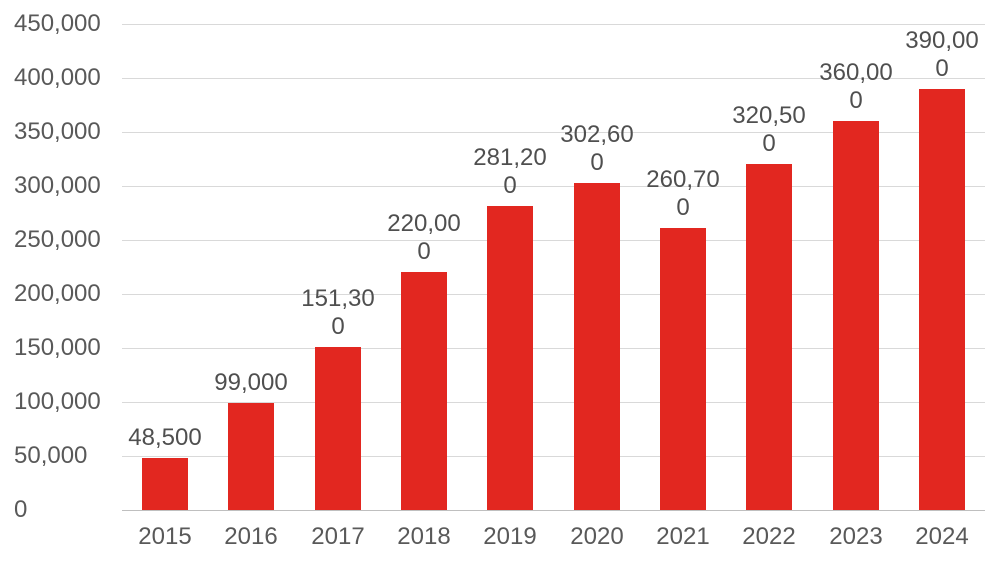 The width and height of the screenshot is (1000, 572). Describe the element at coordinates (57, 239) in the screenshot. I see `y-axis-tick-label: 250,000` at that location.